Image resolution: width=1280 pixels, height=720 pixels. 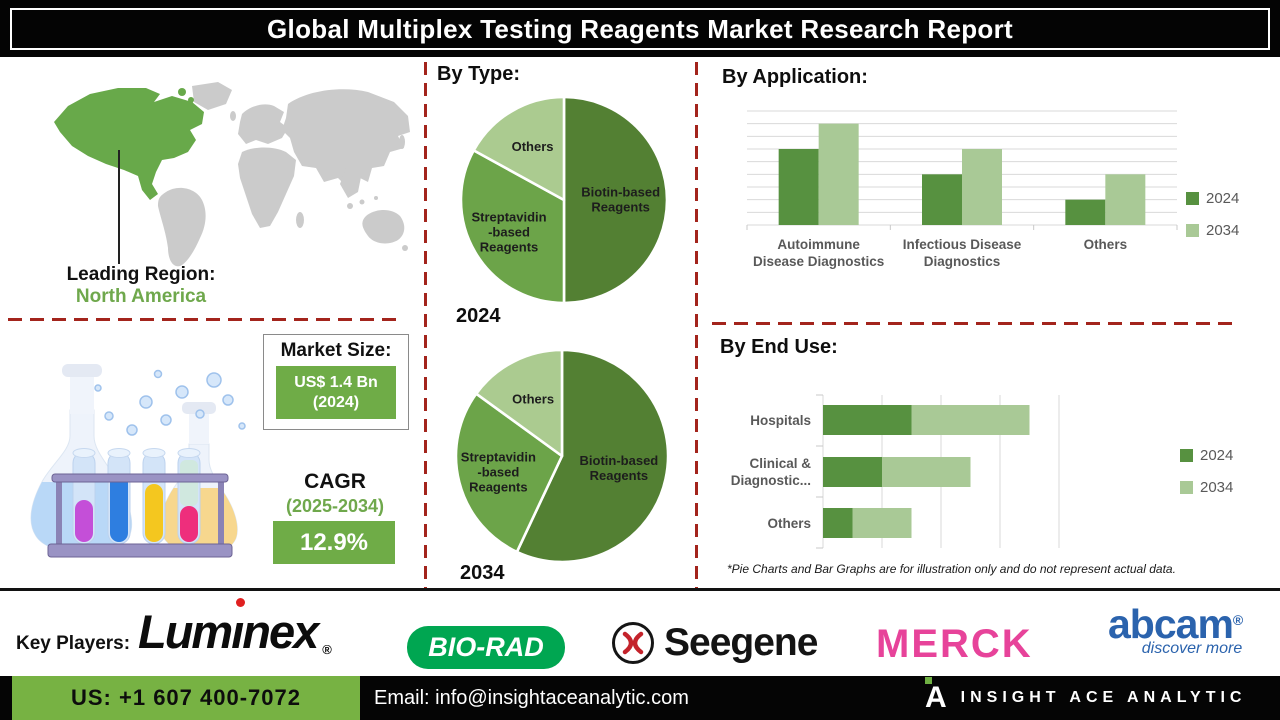 What do you see at coordinates (741, 642) in the screenshot?
I see `seegene-text: Seegene` at bounding box center [741, 642].